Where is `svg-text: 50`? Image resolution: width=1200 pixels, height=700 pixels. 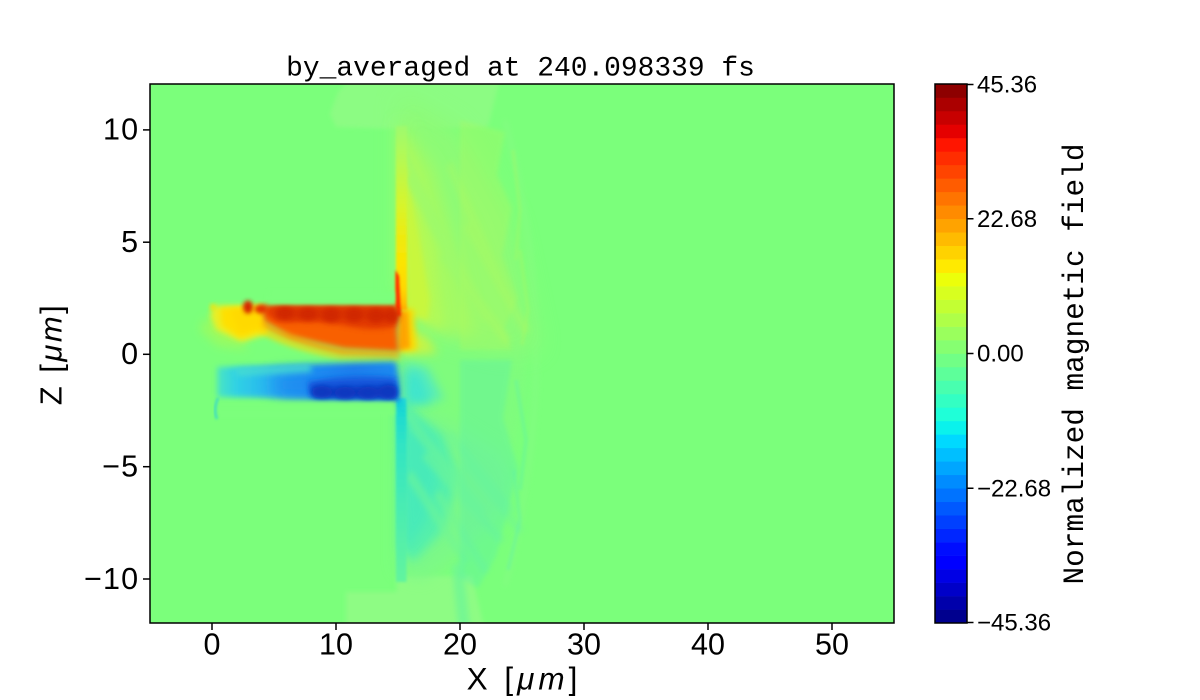 svg-text: 50 is located at coordinates (832, 645).